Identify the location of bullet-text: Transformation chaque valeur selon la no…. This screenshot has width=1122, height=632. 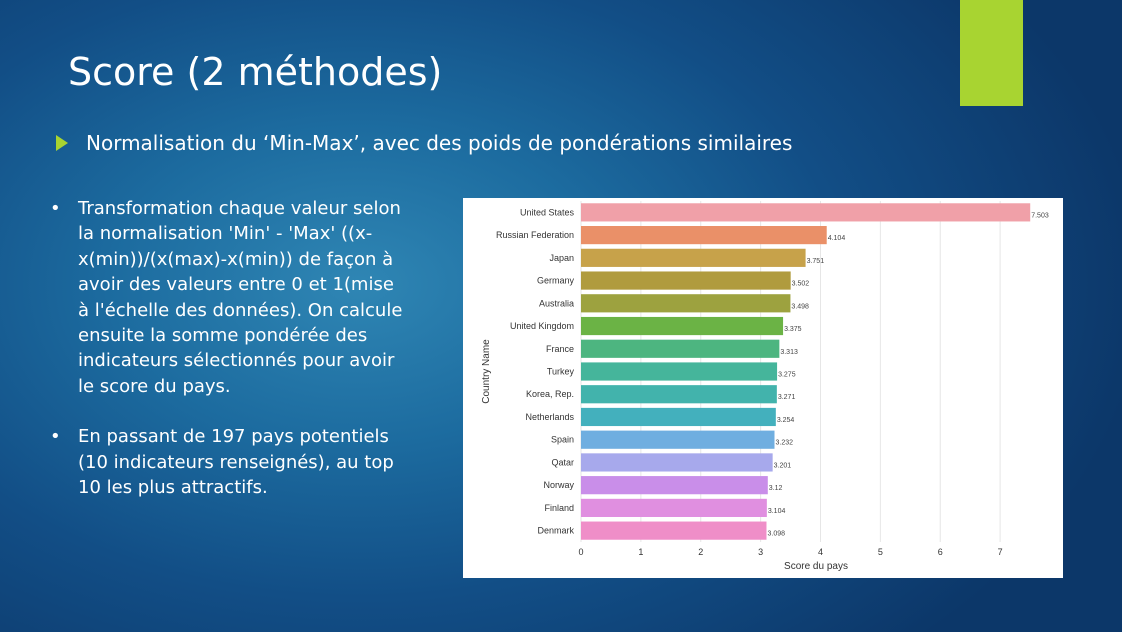
(240, 297).